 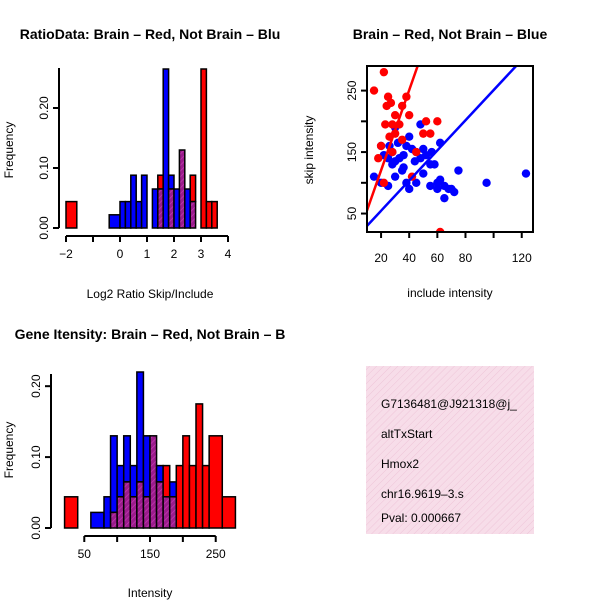 I want to click on info-pvalue: Pval: 0.000667, so click(x=421, y=518).